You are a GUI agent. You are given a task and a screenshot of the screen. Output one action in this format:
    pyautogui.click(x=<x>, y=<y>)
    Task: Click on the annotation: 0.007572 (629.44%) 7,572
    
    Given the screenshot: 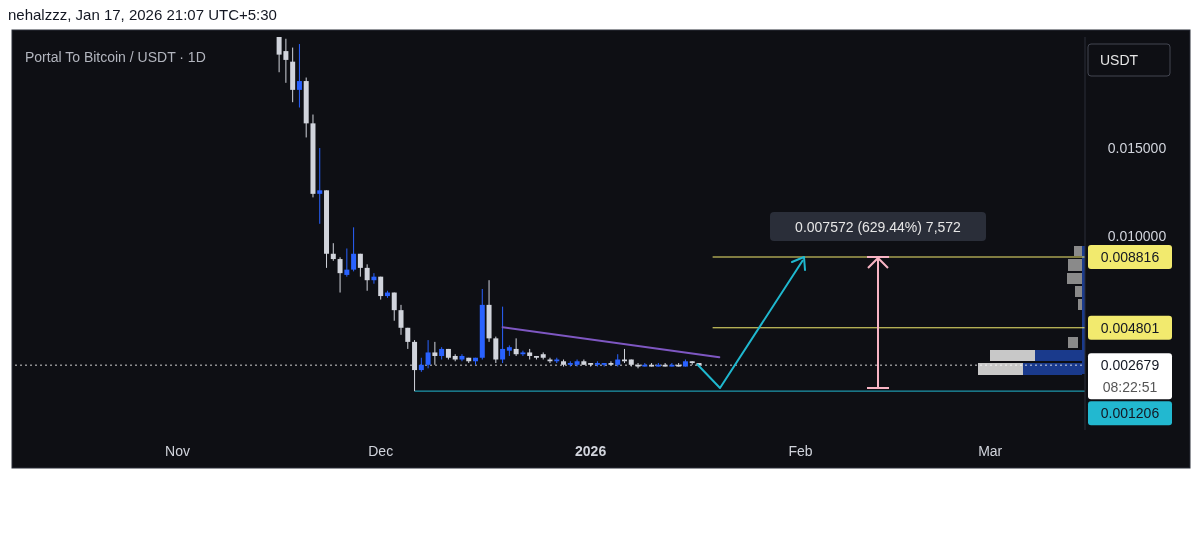 What is the action you would take?
    pyautogui.click(x=878, y=227)
    